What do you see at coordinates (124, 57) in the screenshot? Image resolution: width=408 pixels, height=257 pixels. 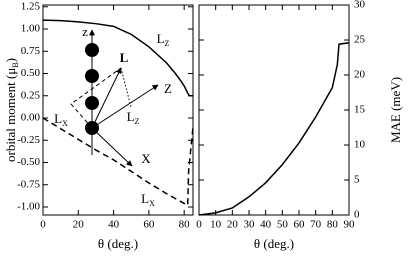 I see `annotation: L` at bounding box center [124, 57].